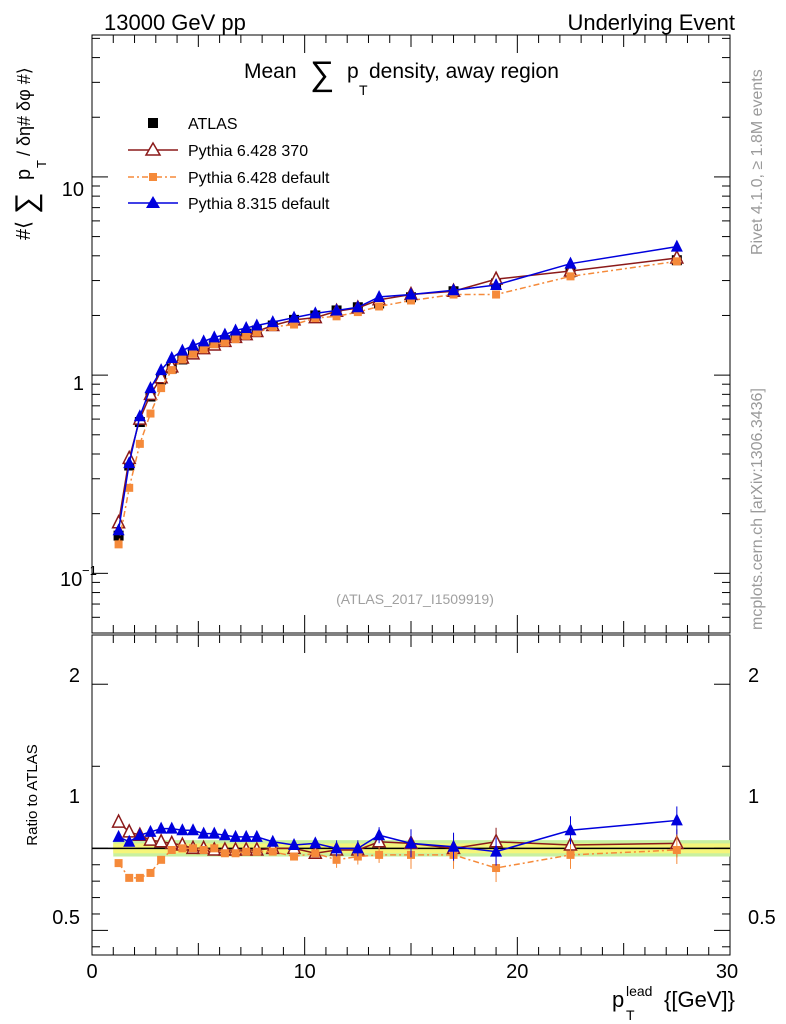 This screenshot has height=1024, width=786. Describe the element at coordinates (213, 124) in the screenshot. I see `legend-atlas-label: ATLAS` at that location.